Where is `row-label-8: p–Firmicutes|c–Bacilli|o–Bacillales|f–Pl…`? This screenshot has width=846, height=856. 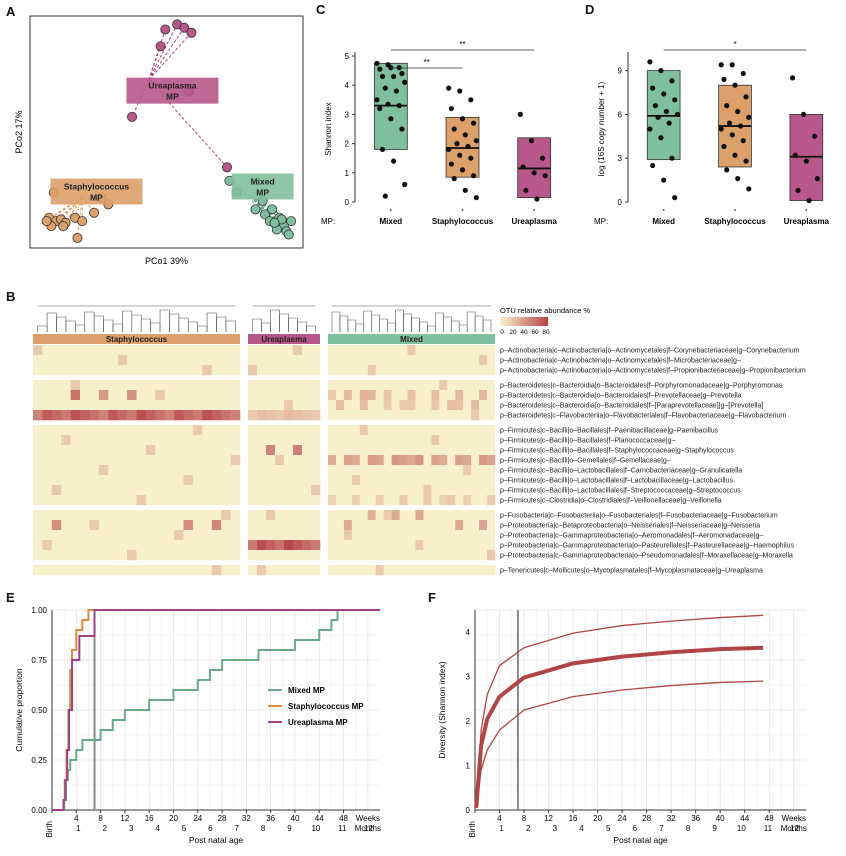 row-label-8: p–Firmicutes|c–Bacilli|o–Bacillales|f–Pl… is located at coordinates (587, 441).